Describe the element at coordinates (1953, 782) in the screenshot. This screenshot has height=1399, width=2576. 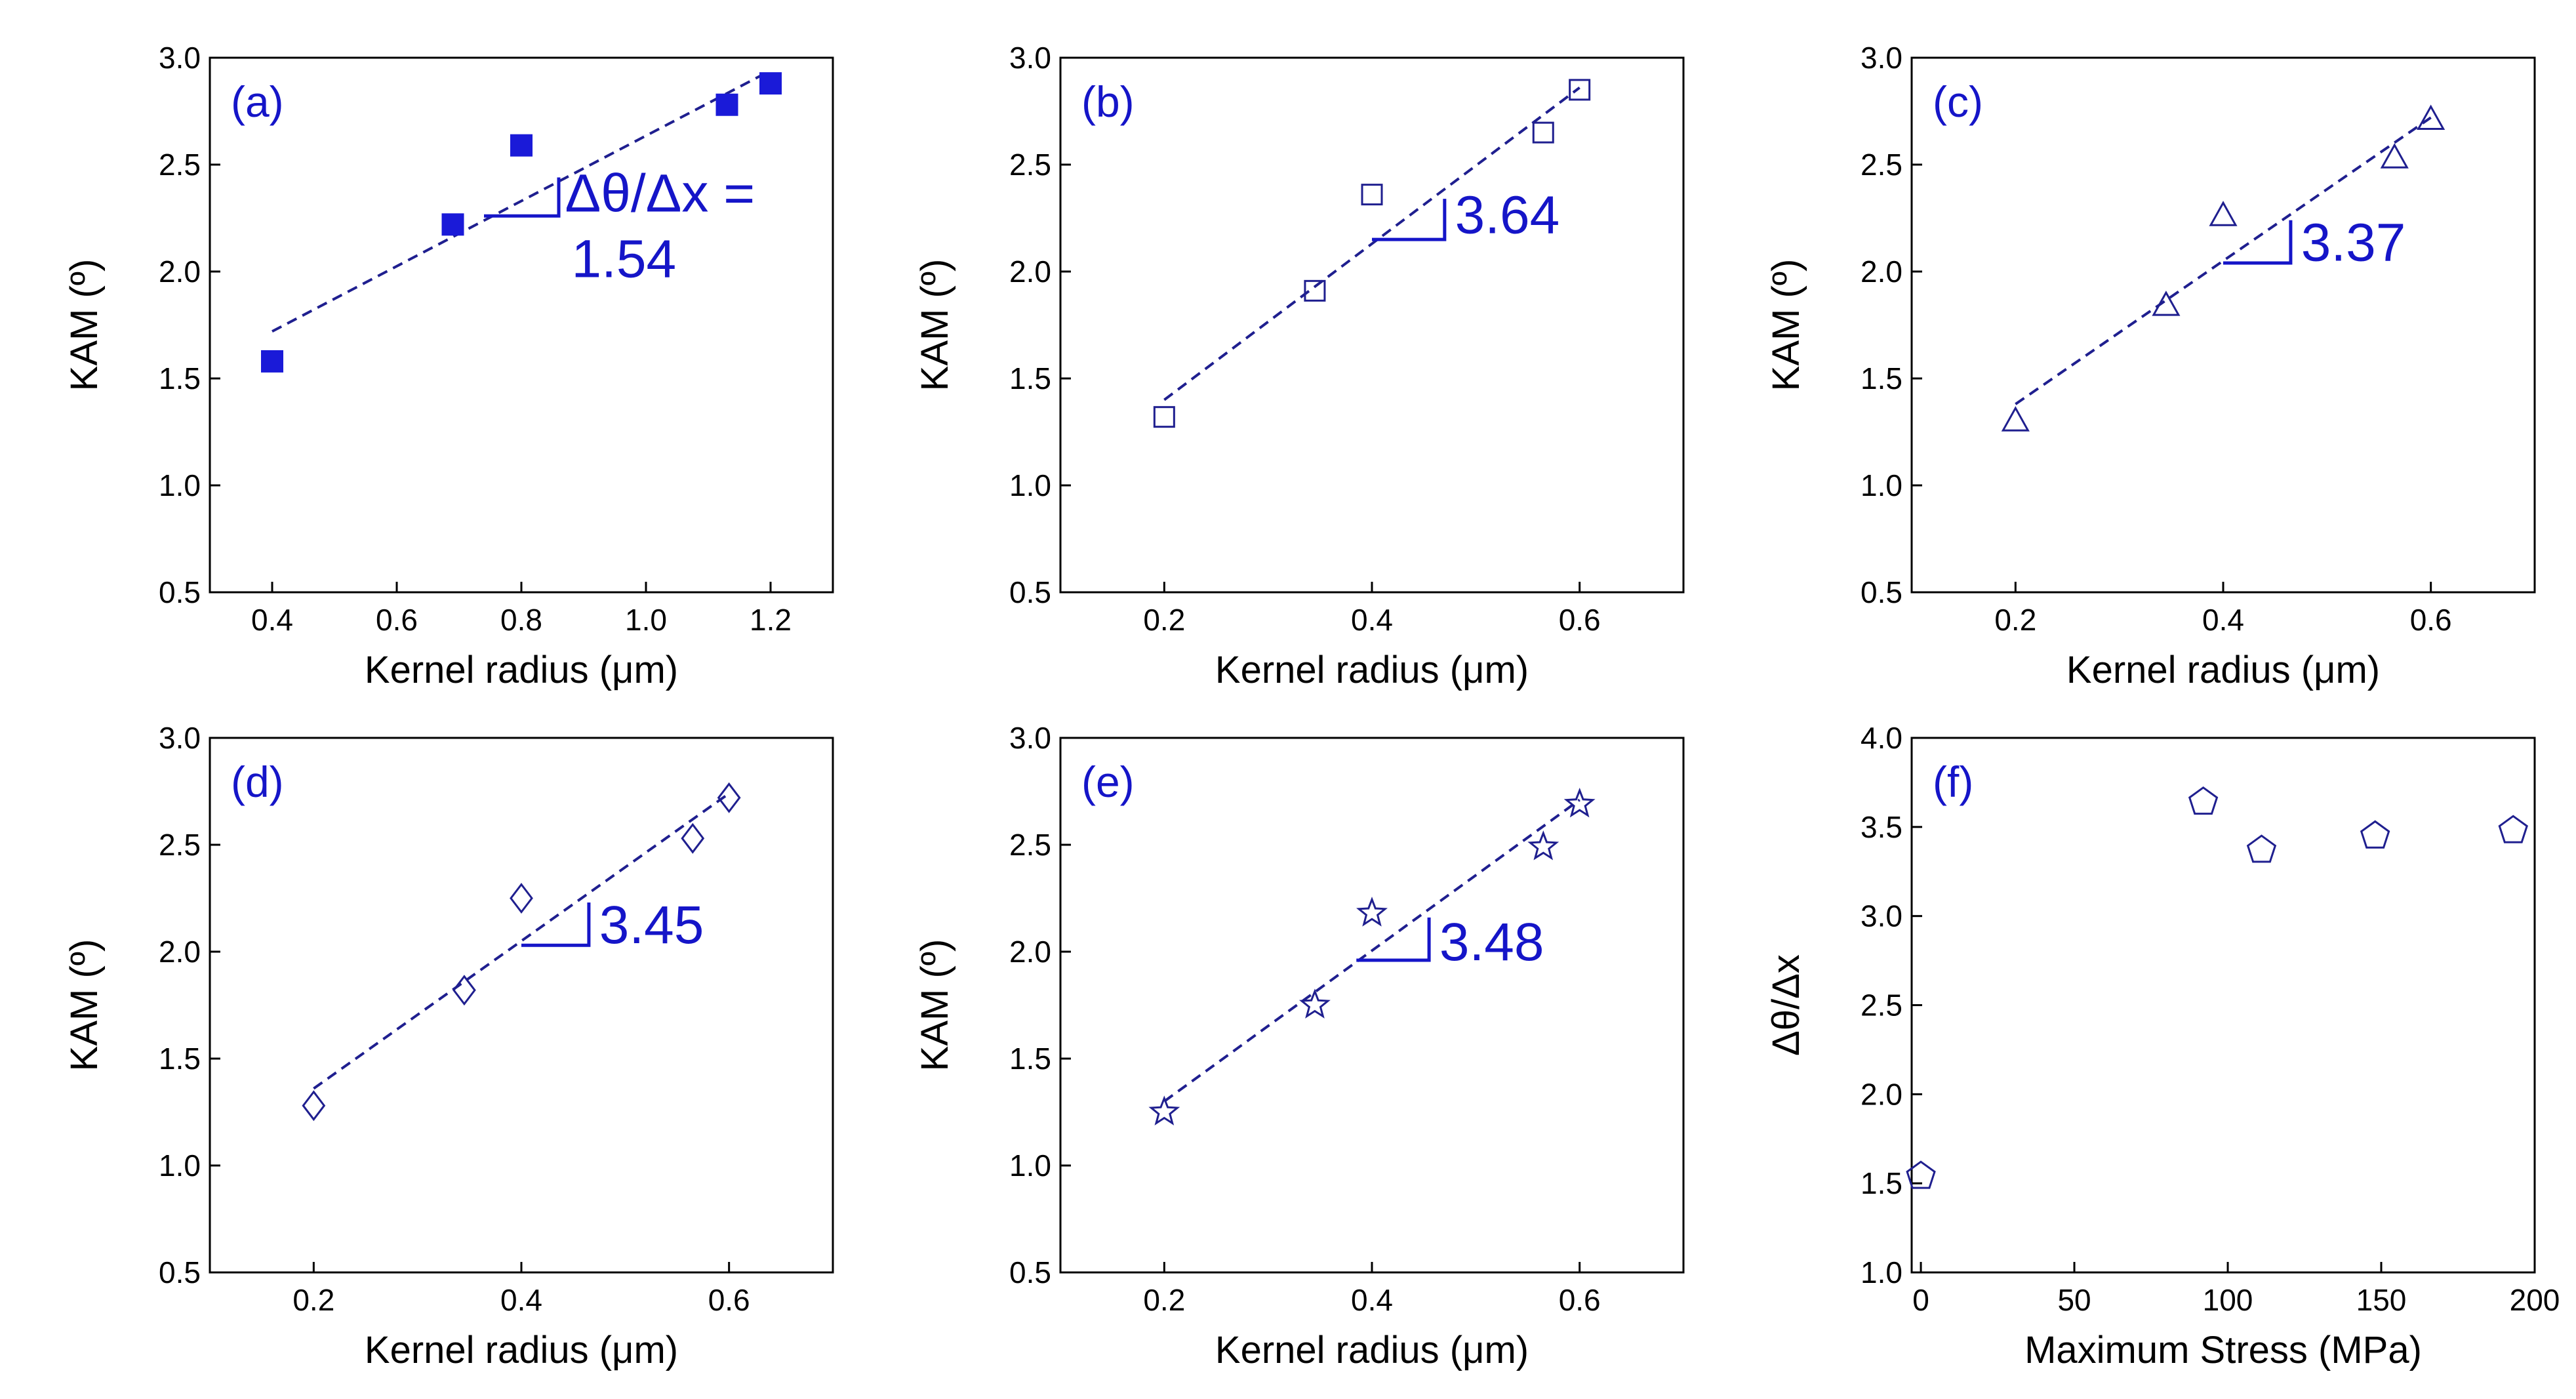
I see `panel-label: (f)` at that location.